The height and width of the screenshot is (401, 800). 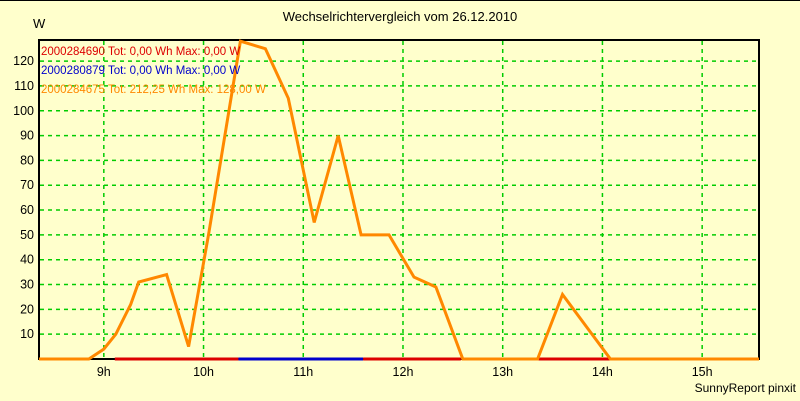 I want to click on chart-title: Wechselrichtervergleich vom 26.12.2010, so click(x=400, y=16).